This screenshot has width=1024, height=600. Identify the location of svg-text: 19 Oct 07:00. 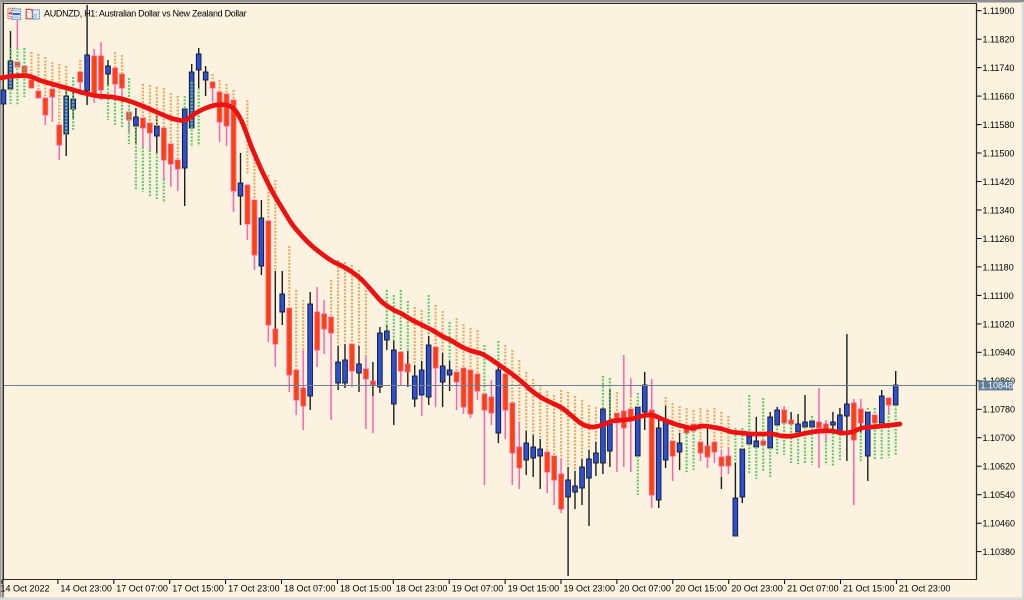
(478, 589).